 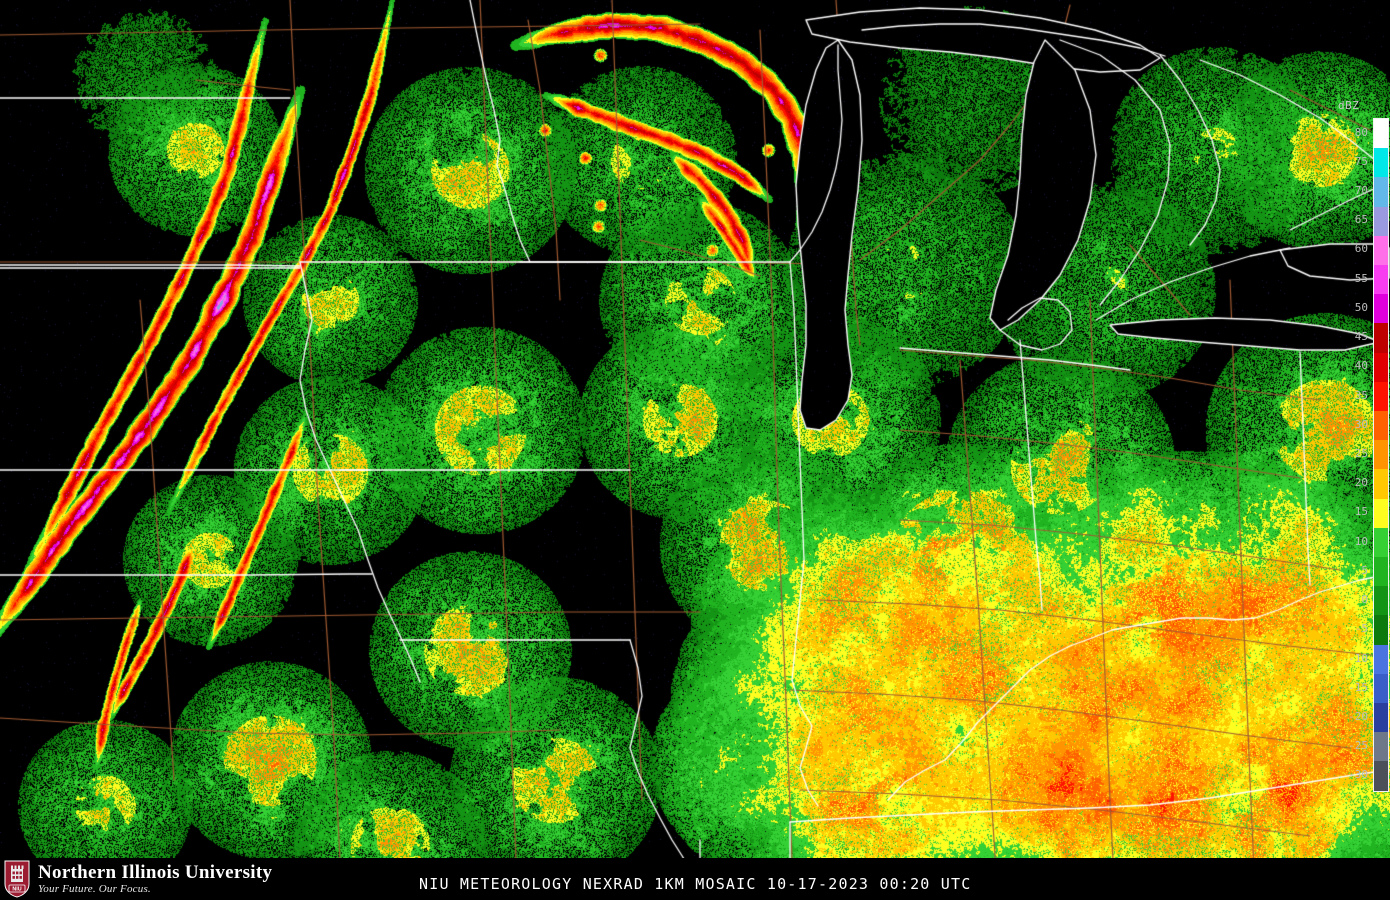 What do you see at coordinates (1361, 541) in the screenshot?
I see `colorbar-tick-label: 10` at bounding box center [1361, 541].